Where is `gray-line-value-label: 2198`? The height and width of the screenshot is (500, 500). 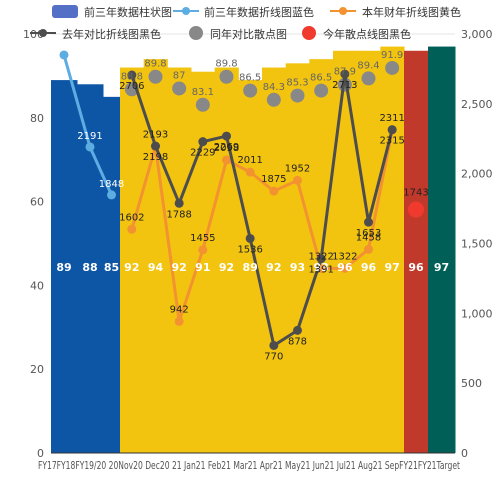
gray-line-value-label: 2198 is located at coordinates (155, 157).